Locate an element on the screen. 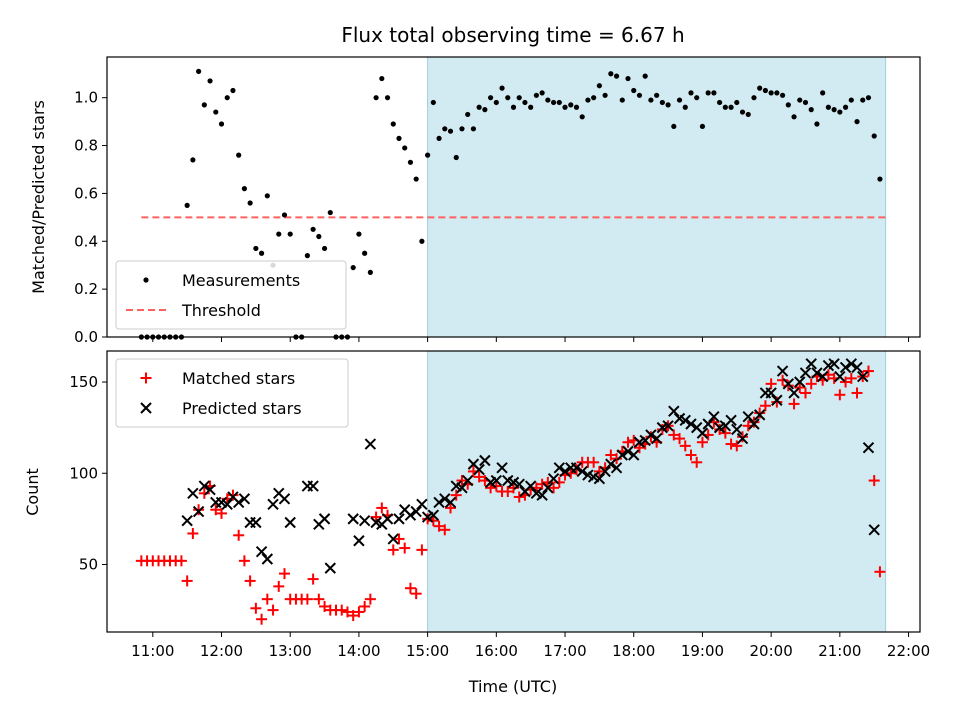 The image size is (960, 720). x-tick-label: 14:00 is located at coordinates (358, 651).